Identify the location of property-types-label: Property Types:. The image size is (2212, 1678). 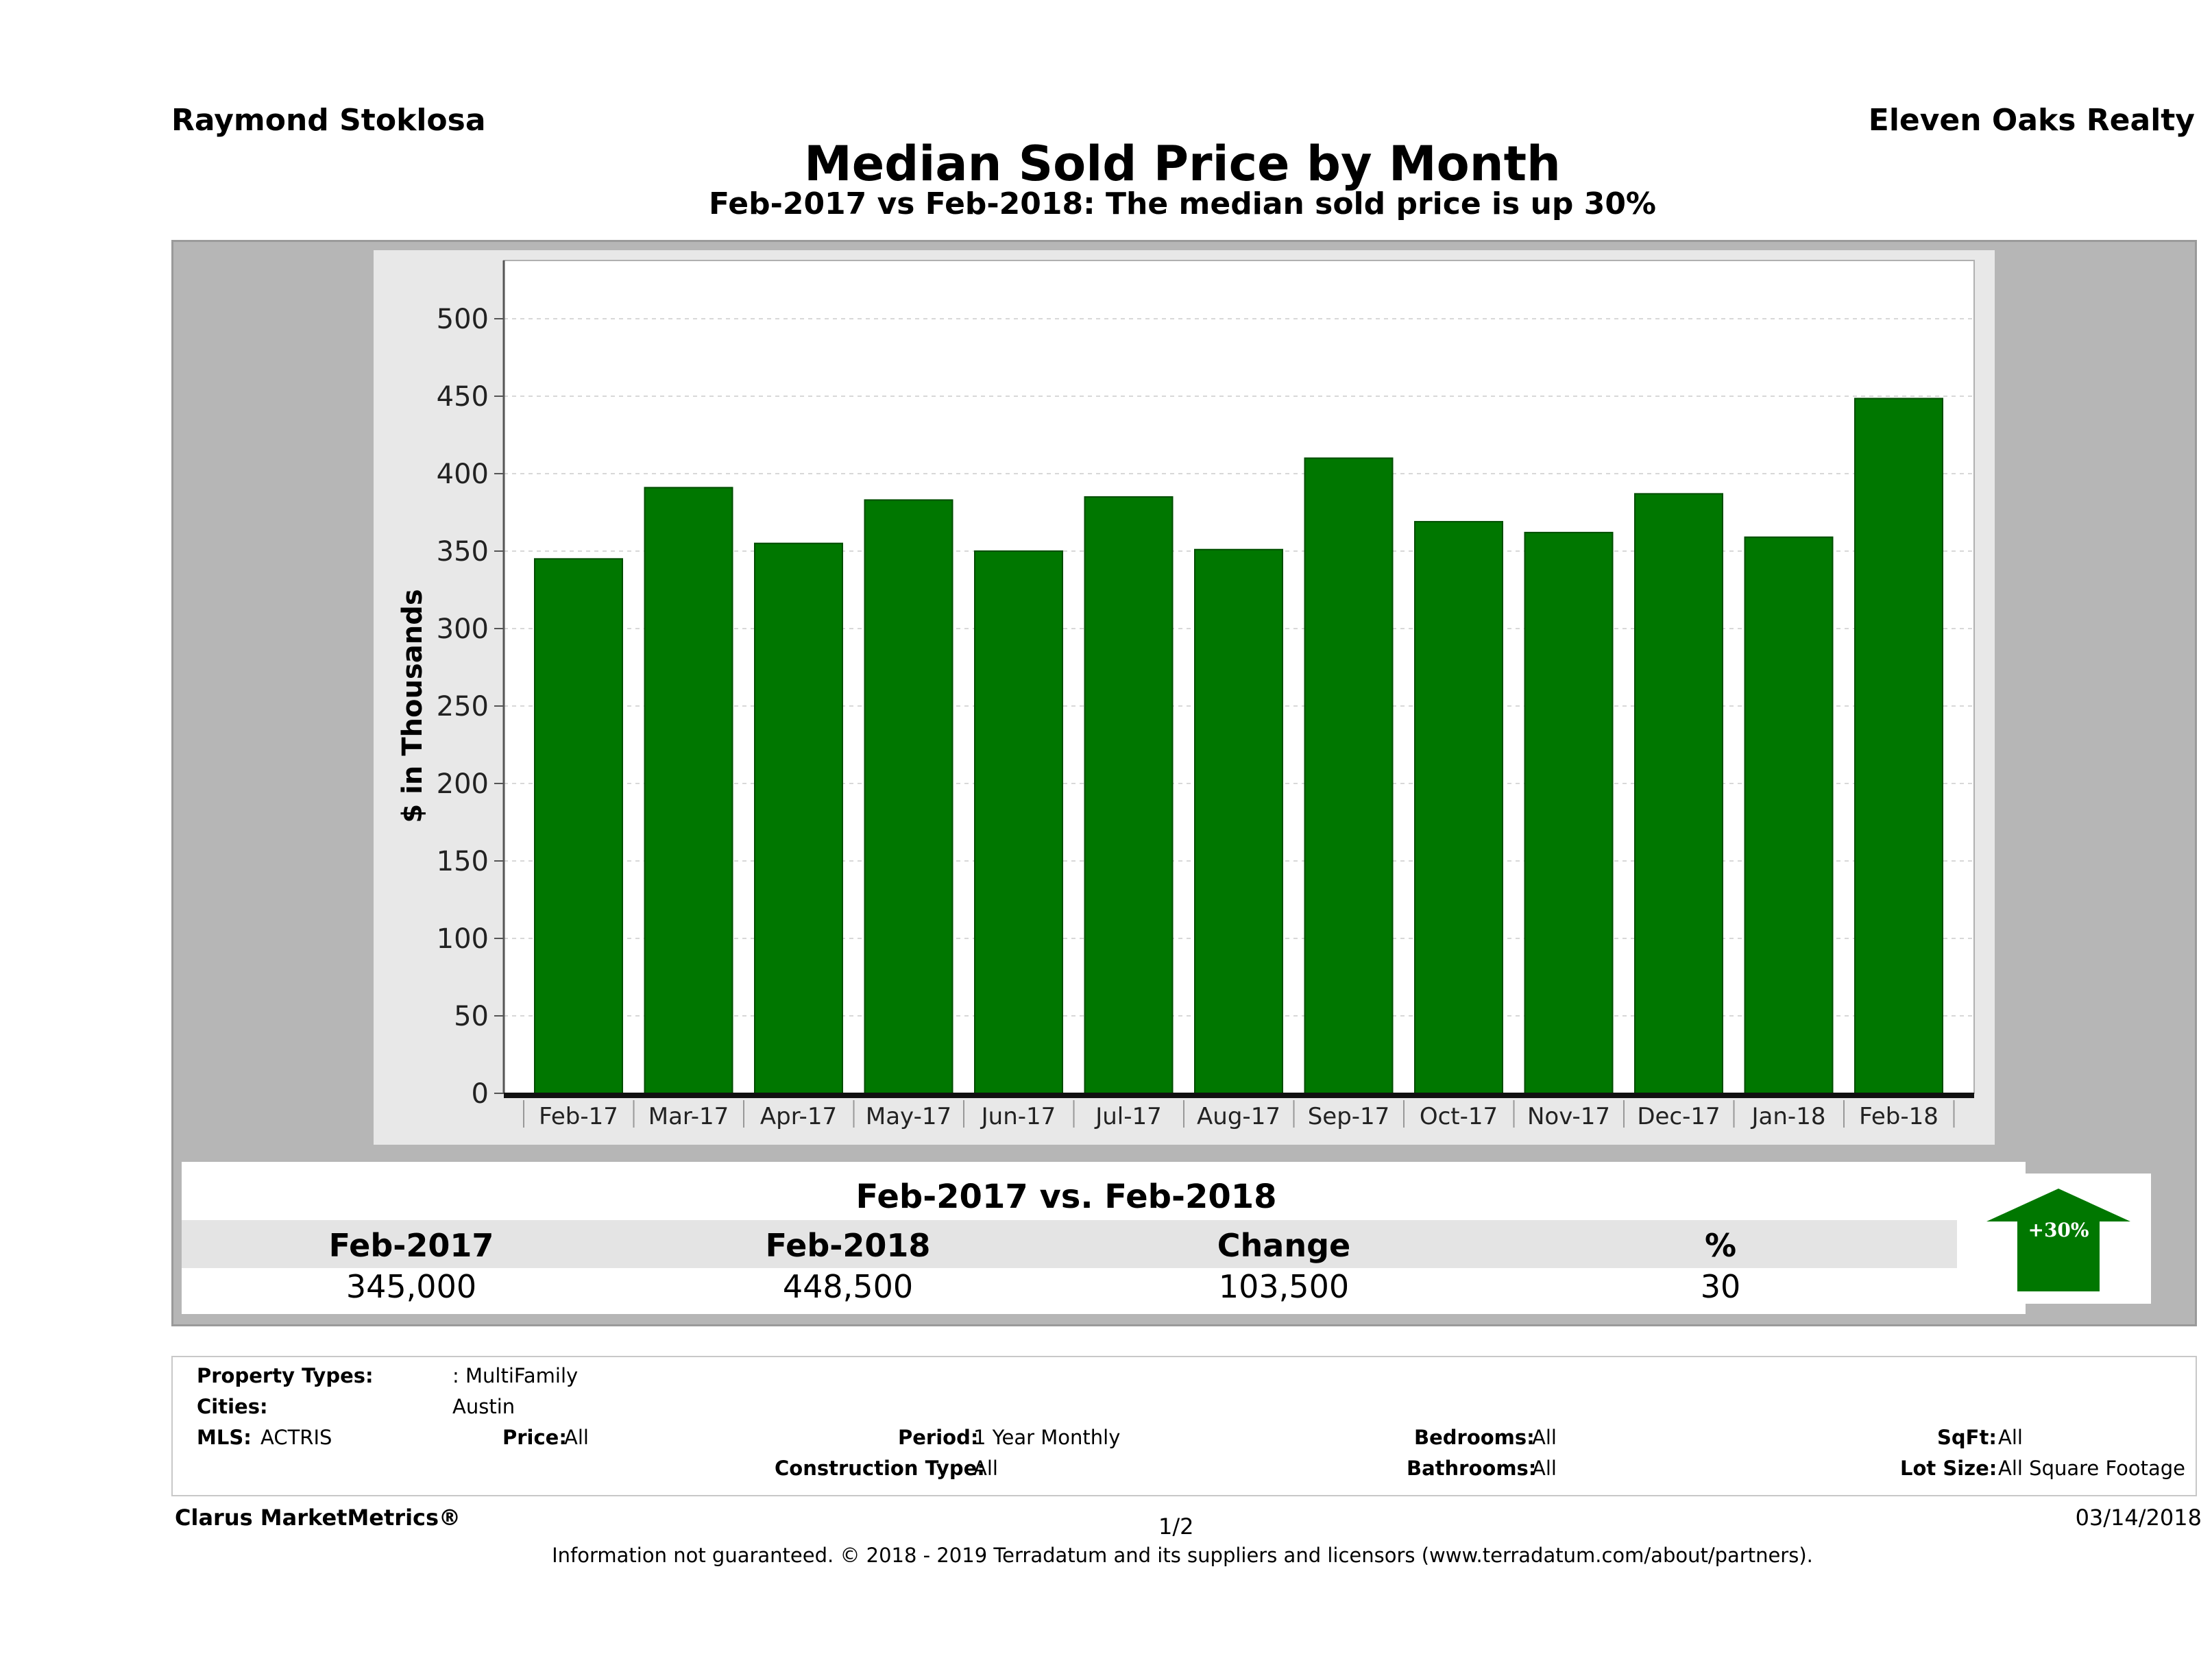
(285, 1375).